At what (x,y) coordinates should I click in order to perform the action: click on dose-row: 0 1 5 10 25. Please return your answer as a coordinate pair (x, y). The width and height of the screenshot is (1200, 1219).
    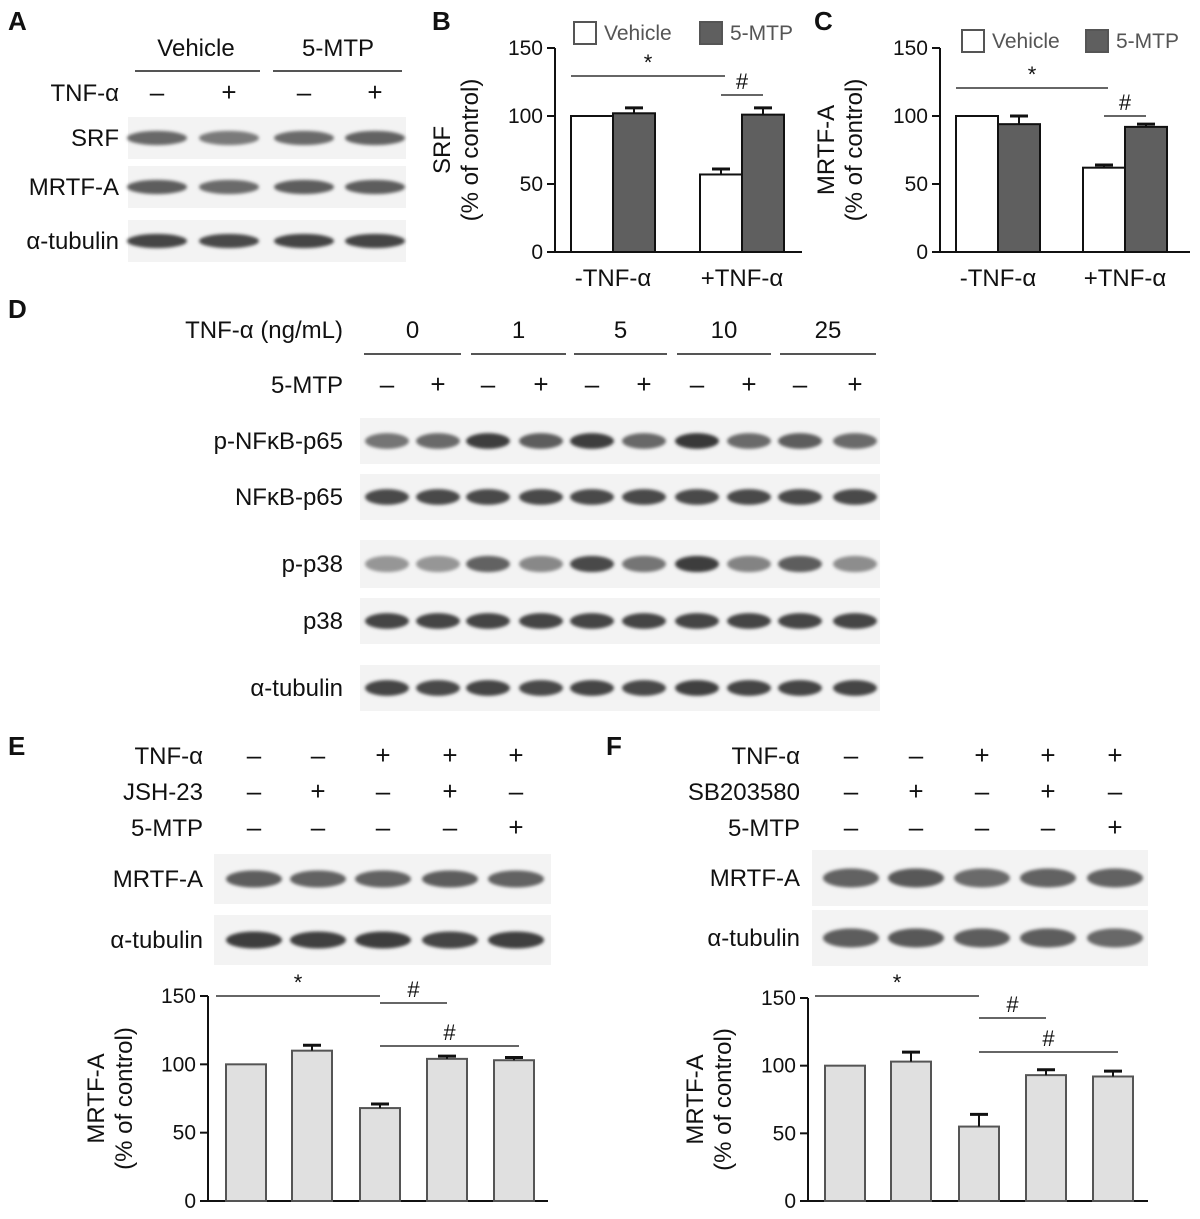
    Looking at the image, I should click on (620, 336).